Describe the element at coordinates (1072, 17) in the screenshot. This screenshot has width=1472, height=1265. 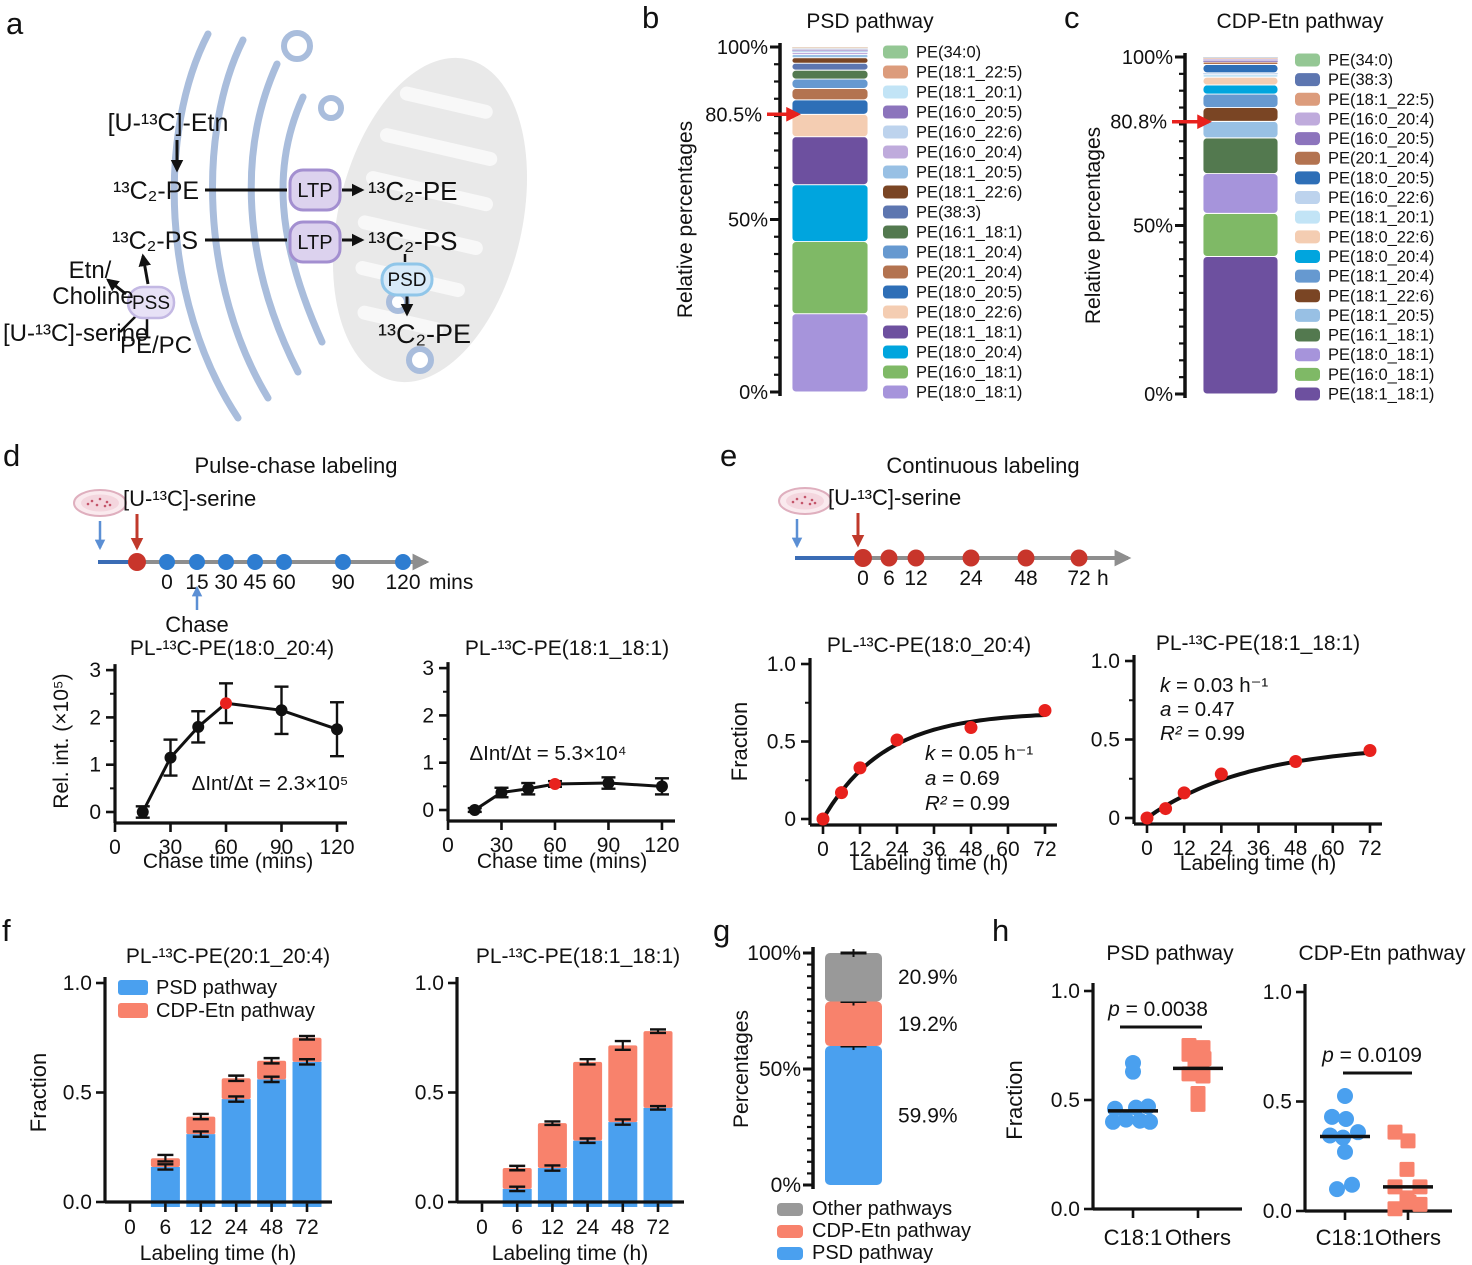
I see `panel-label-c: c` at that location.